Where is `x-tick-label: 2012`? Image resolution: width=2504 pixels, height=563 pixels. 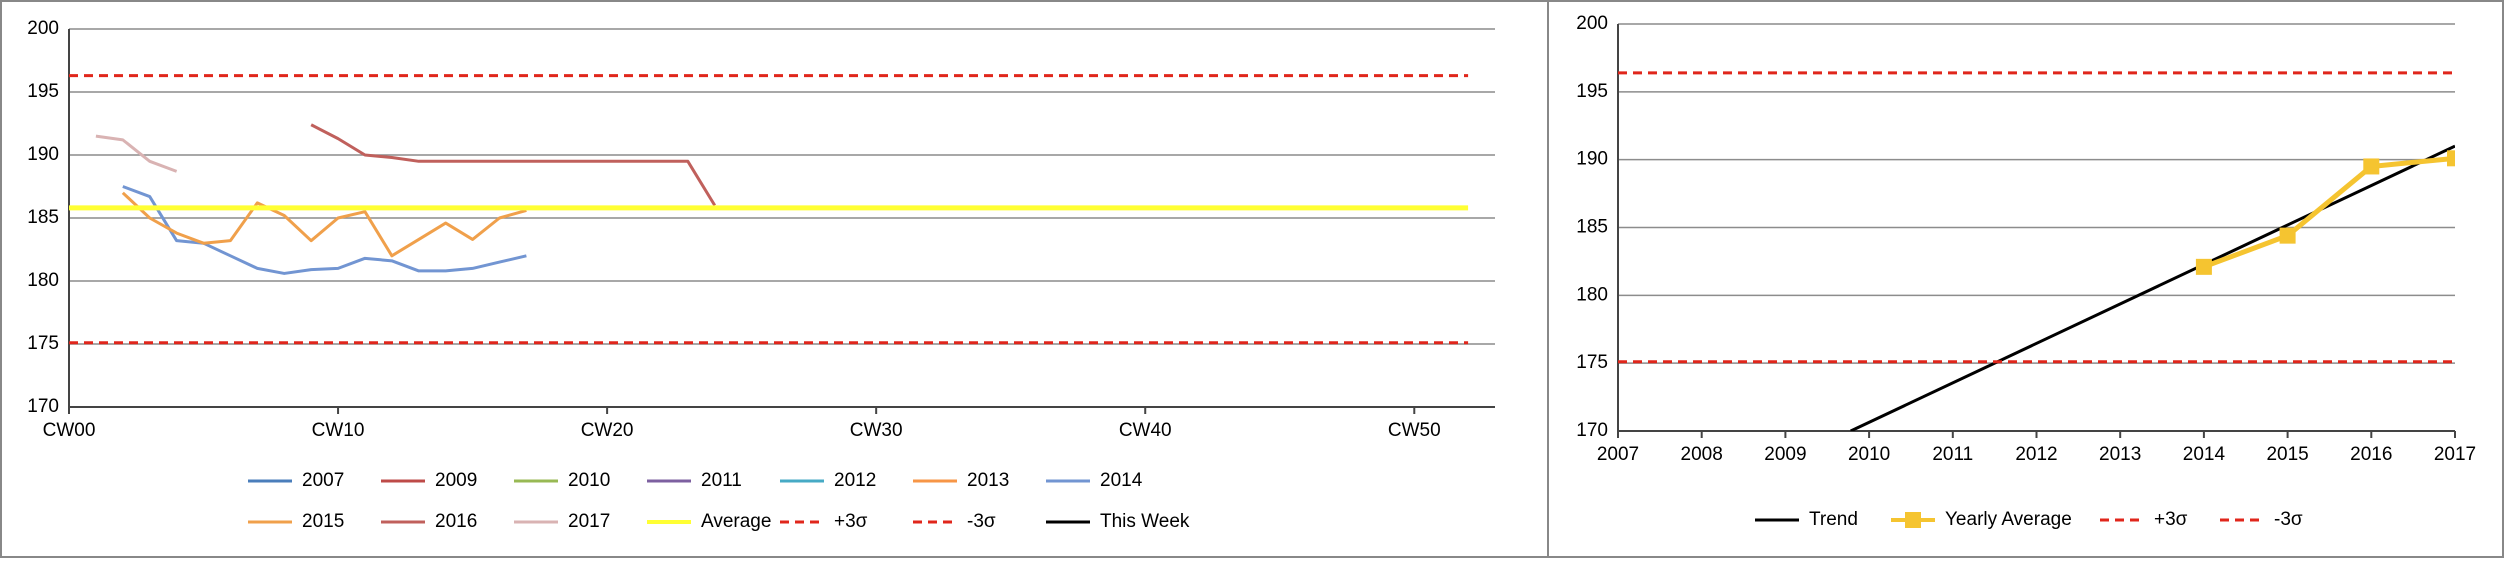 x-tick-label: 2012 is located at coordinates (2036, 454).